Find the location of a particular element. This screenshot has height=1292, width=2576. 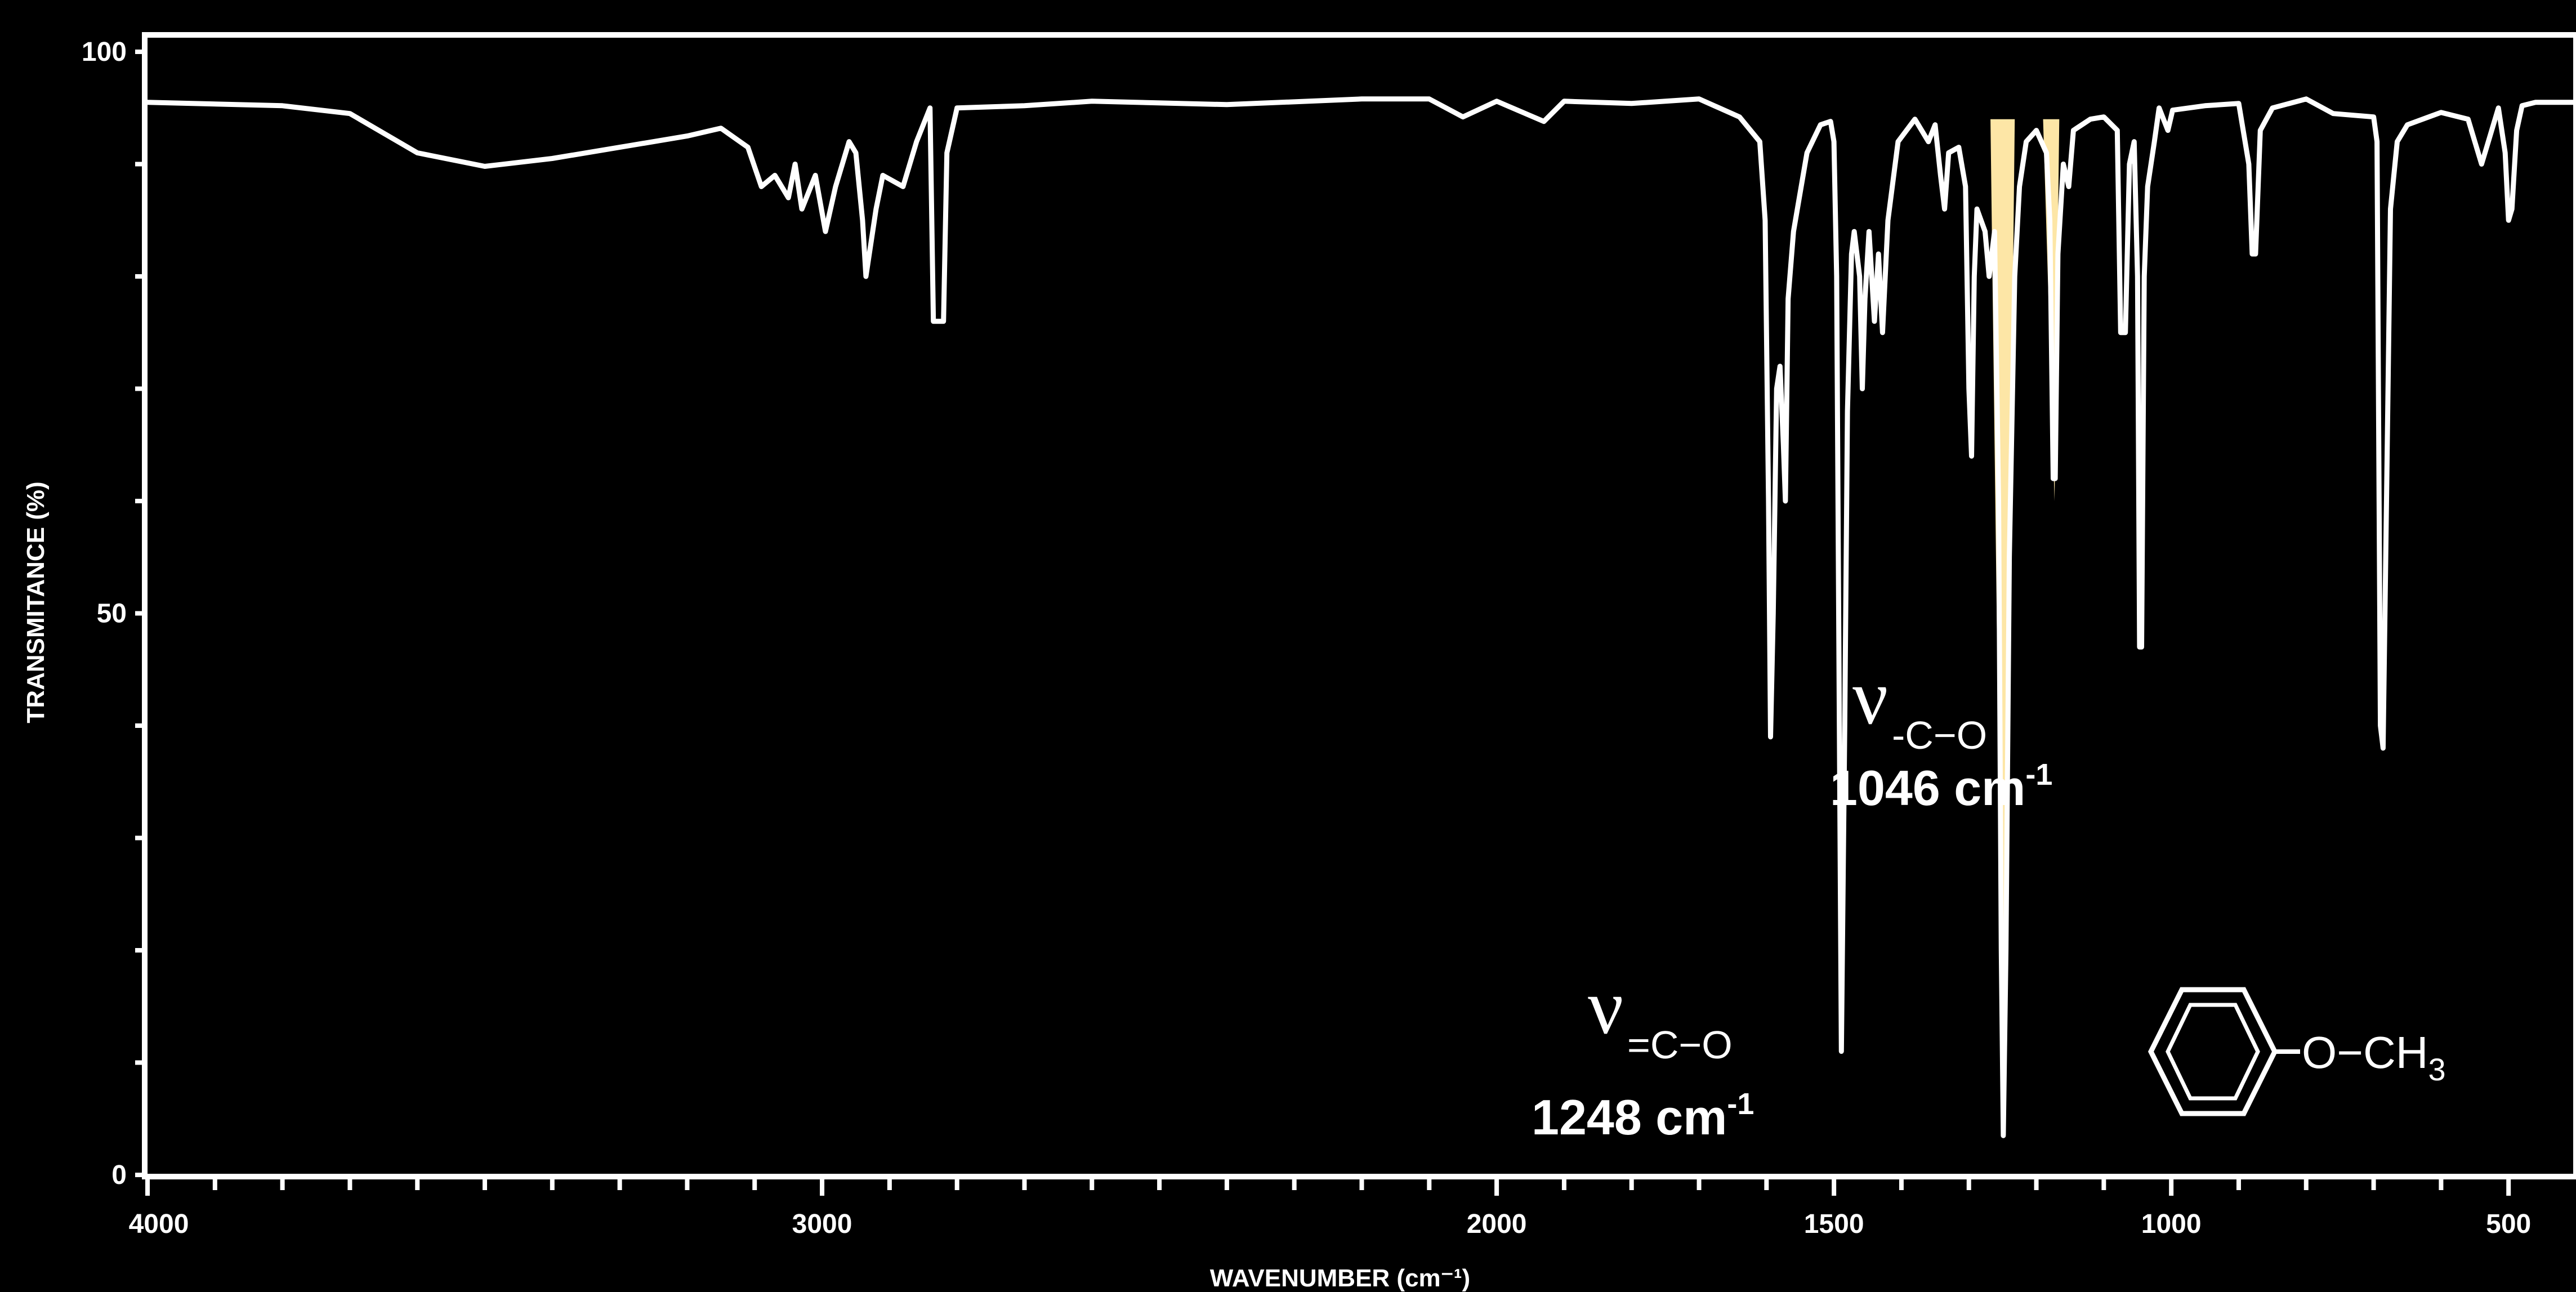

x-tick-label: 2000 is located at coordinates (1497, 1224).